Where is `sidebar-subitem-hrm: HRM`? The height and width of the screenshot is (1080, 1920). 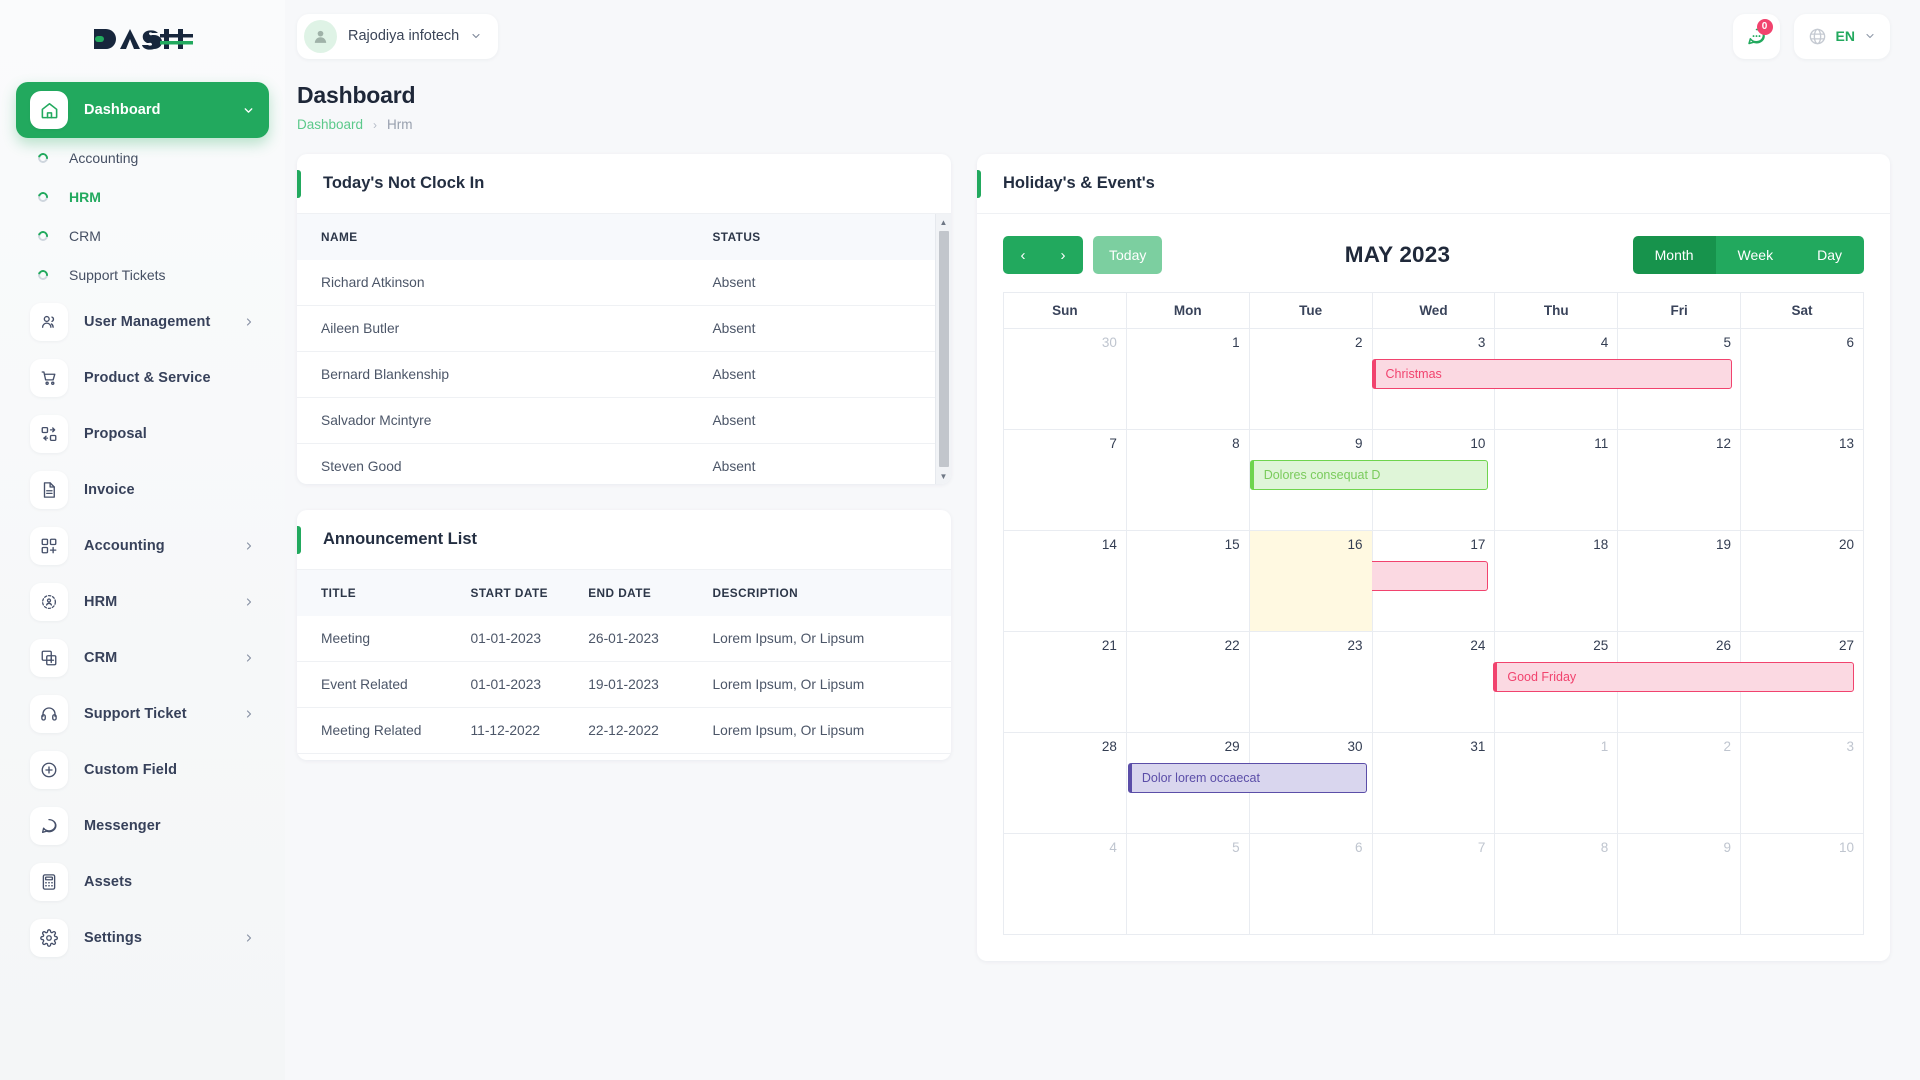
sidebar-subitem-hrm: HRM is located at coordinates (142, 196).